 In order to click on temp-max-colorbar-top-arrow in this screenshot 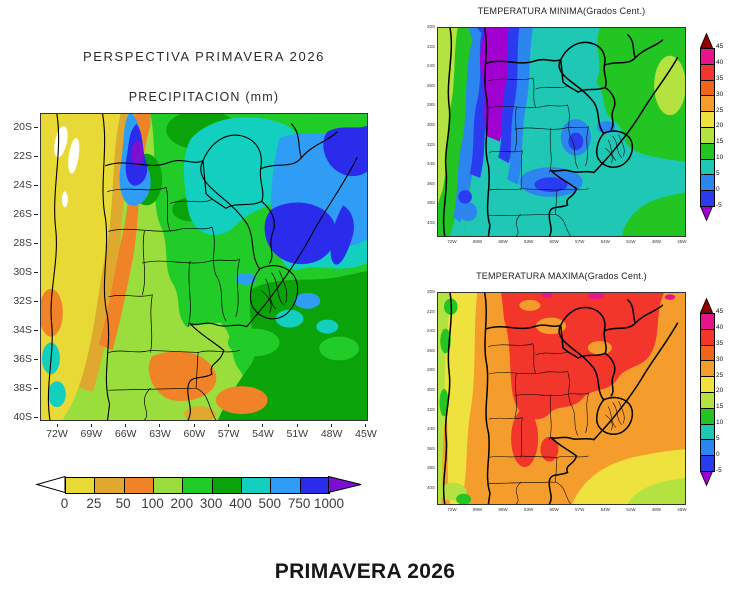, I will do `click(706, 305)`.